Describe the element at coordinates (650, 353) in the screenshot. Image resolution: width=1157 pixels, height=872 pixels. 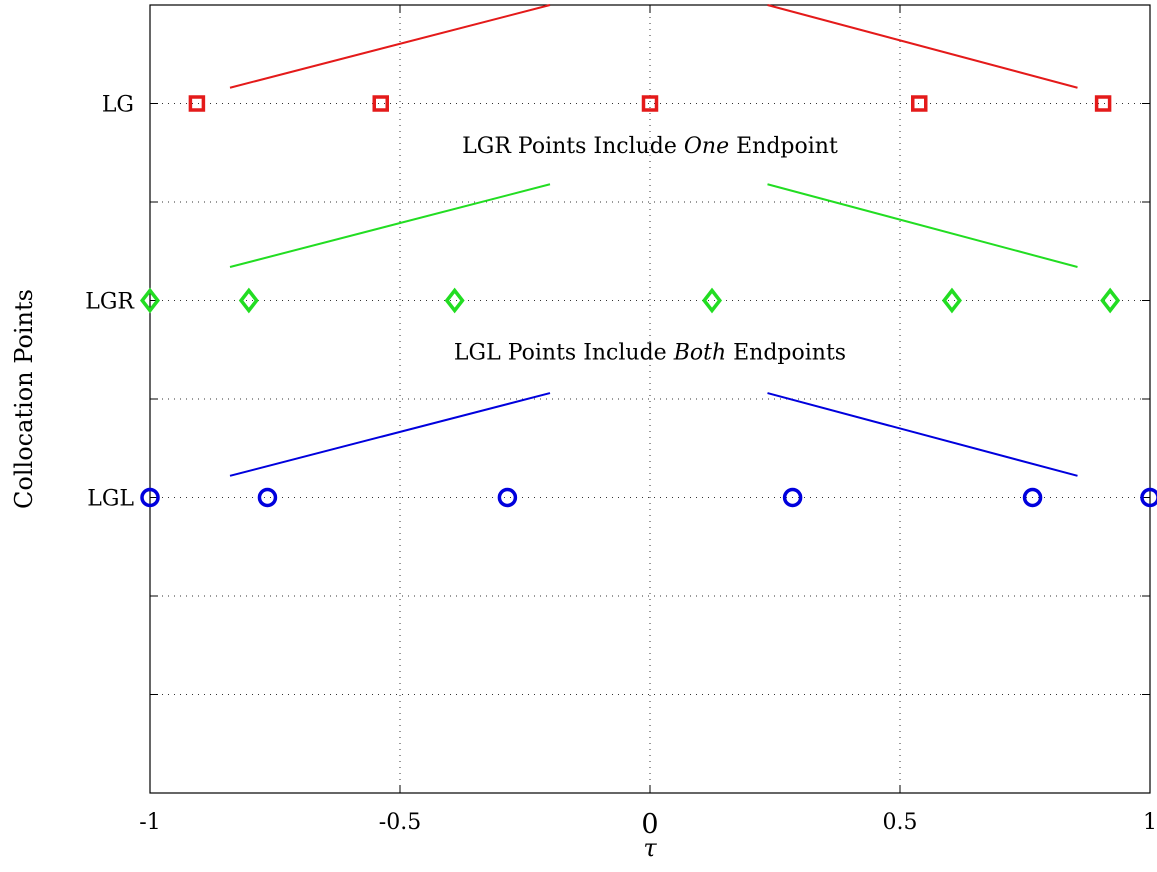
I see `annotation-text-lgl: LGL Points Include Both Endpoints` at that location.